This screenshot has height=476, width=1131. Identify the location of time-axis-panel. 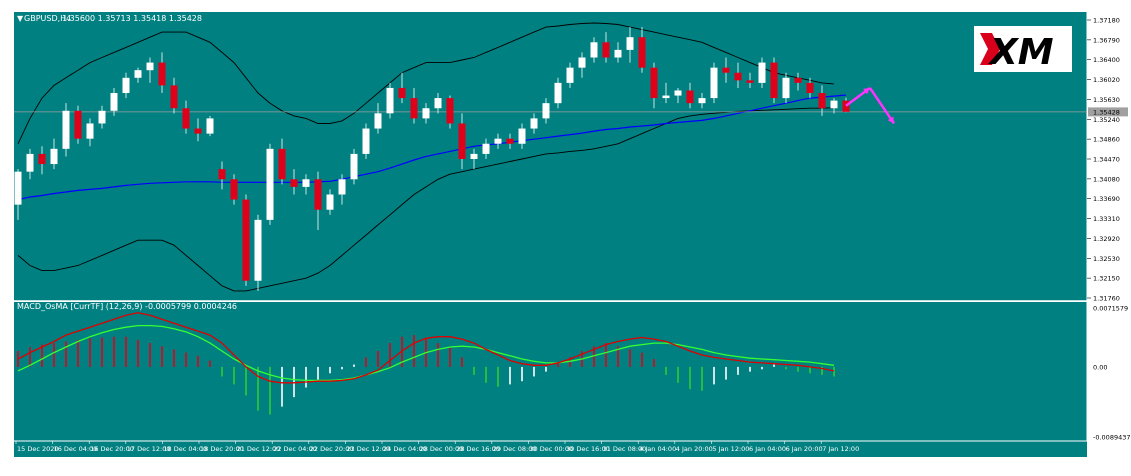
(550, 449).